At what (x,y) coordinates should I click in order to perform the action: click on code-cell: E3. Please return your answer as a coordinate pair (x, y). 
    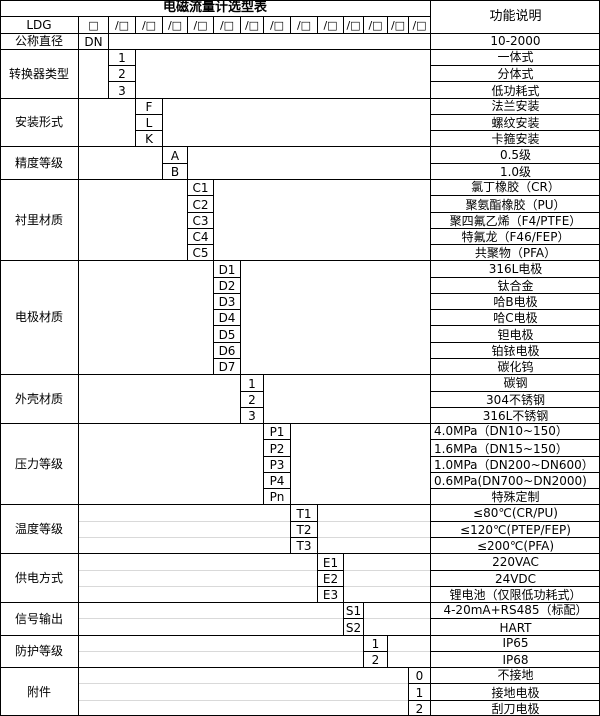
    Looking at the image, I should click on (330, 594).